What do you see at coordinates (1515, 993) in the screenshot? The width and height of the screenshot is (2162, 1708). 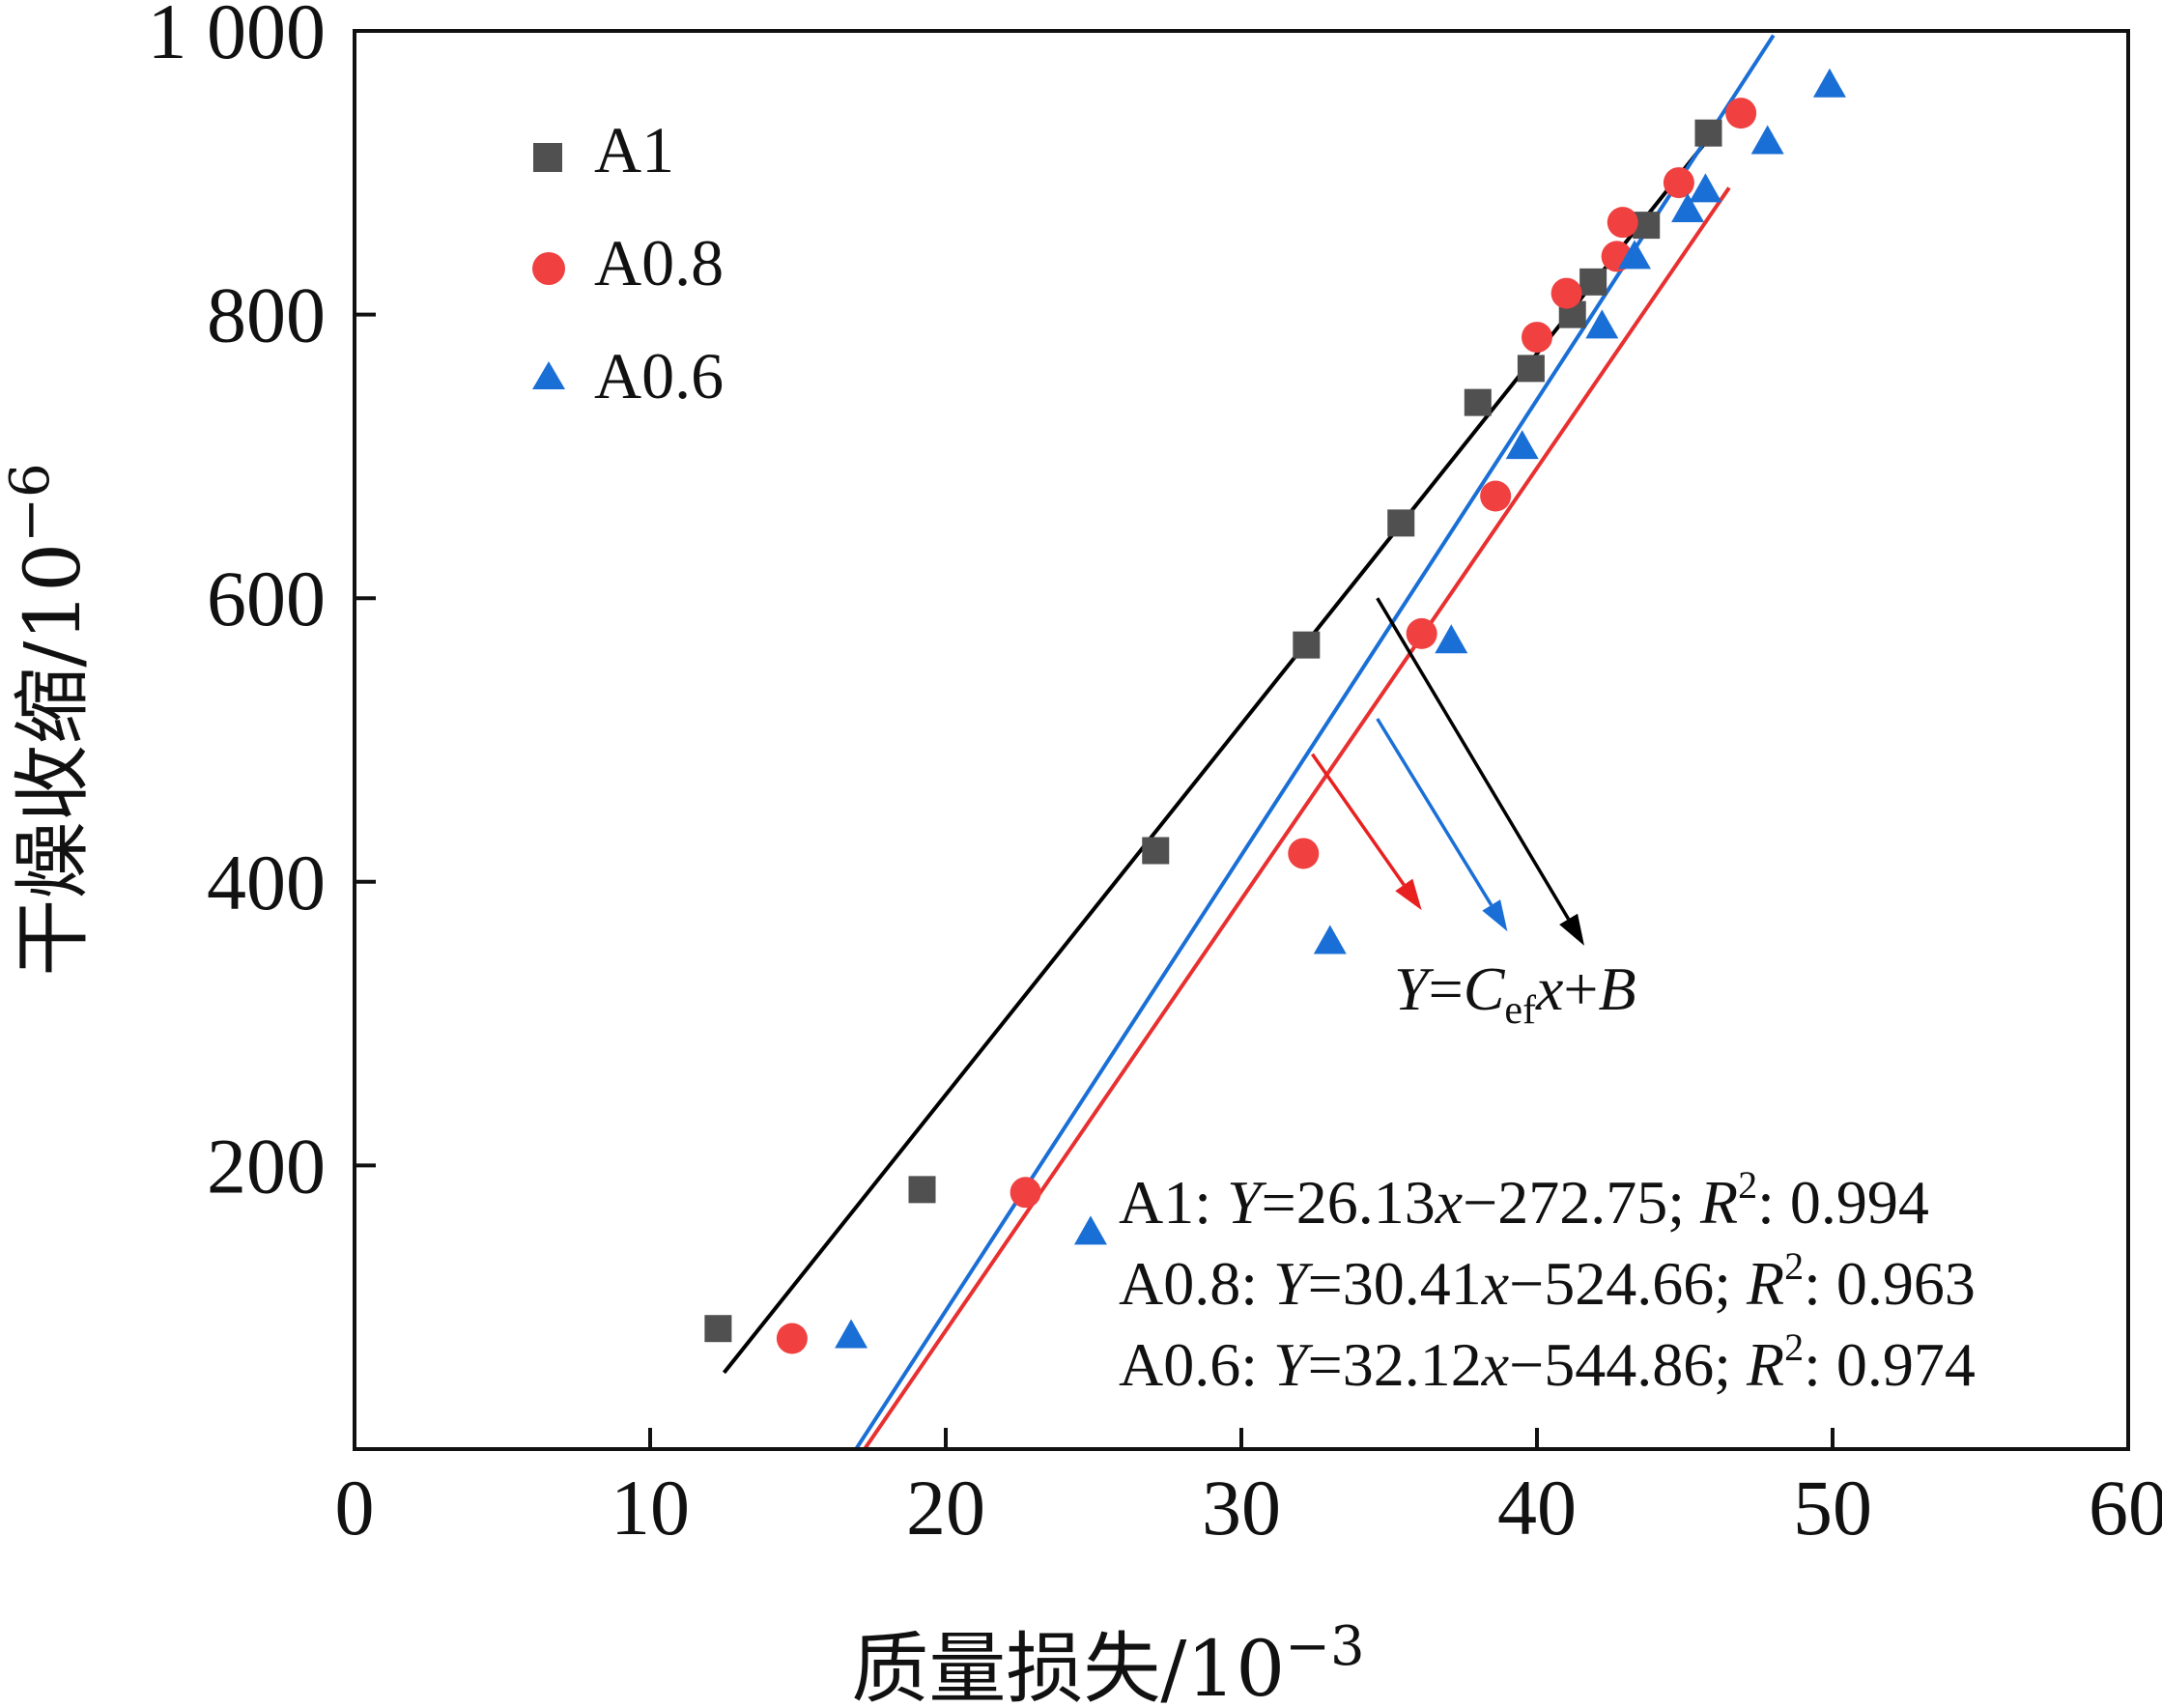 I see `general-equation-label: Y=Cefx+B` at bounding box center [1515, 993].